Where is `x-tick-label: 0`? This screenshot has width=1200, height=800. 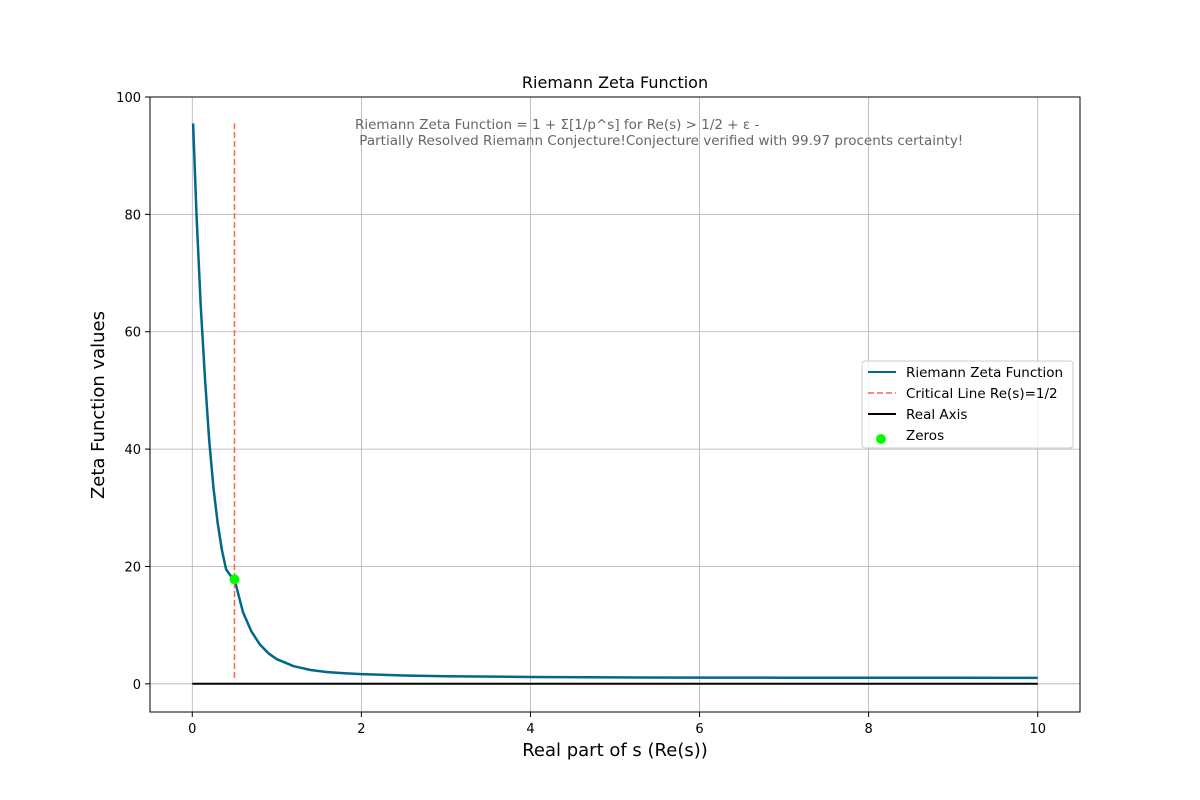 x-tick-label: 0 is located at coordinates (192, 729).